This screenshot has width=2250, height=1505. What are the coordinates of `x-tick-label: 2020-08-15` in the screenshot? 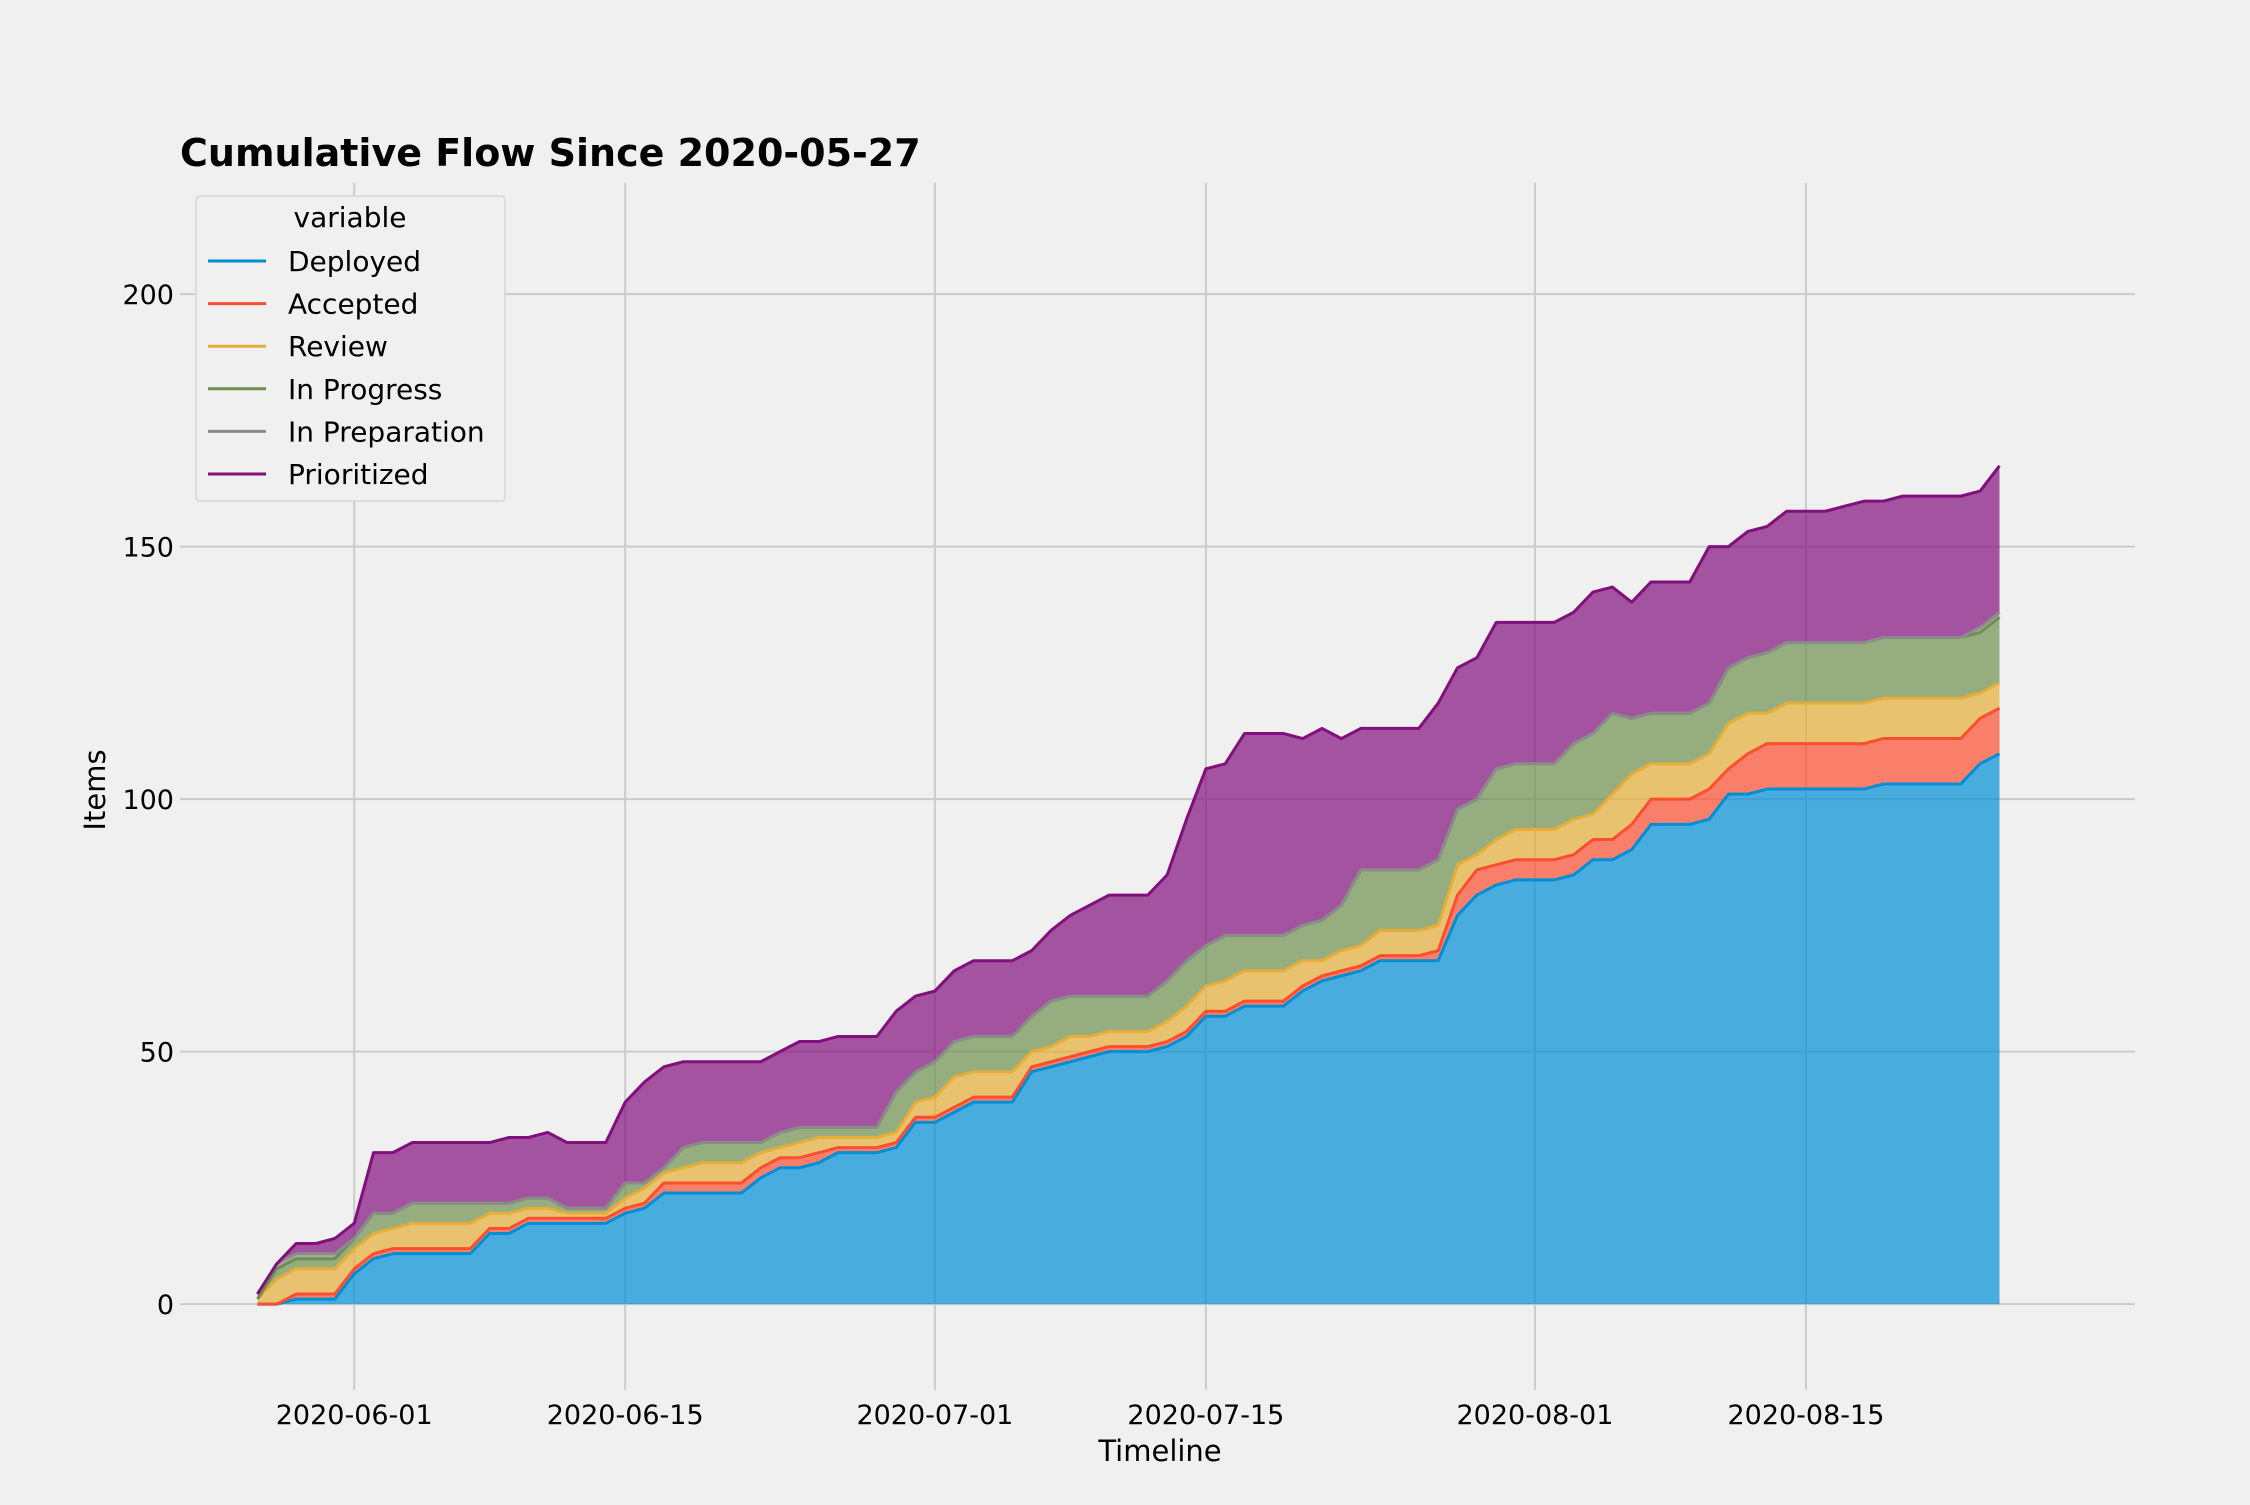 It's located at (1805, 1415).